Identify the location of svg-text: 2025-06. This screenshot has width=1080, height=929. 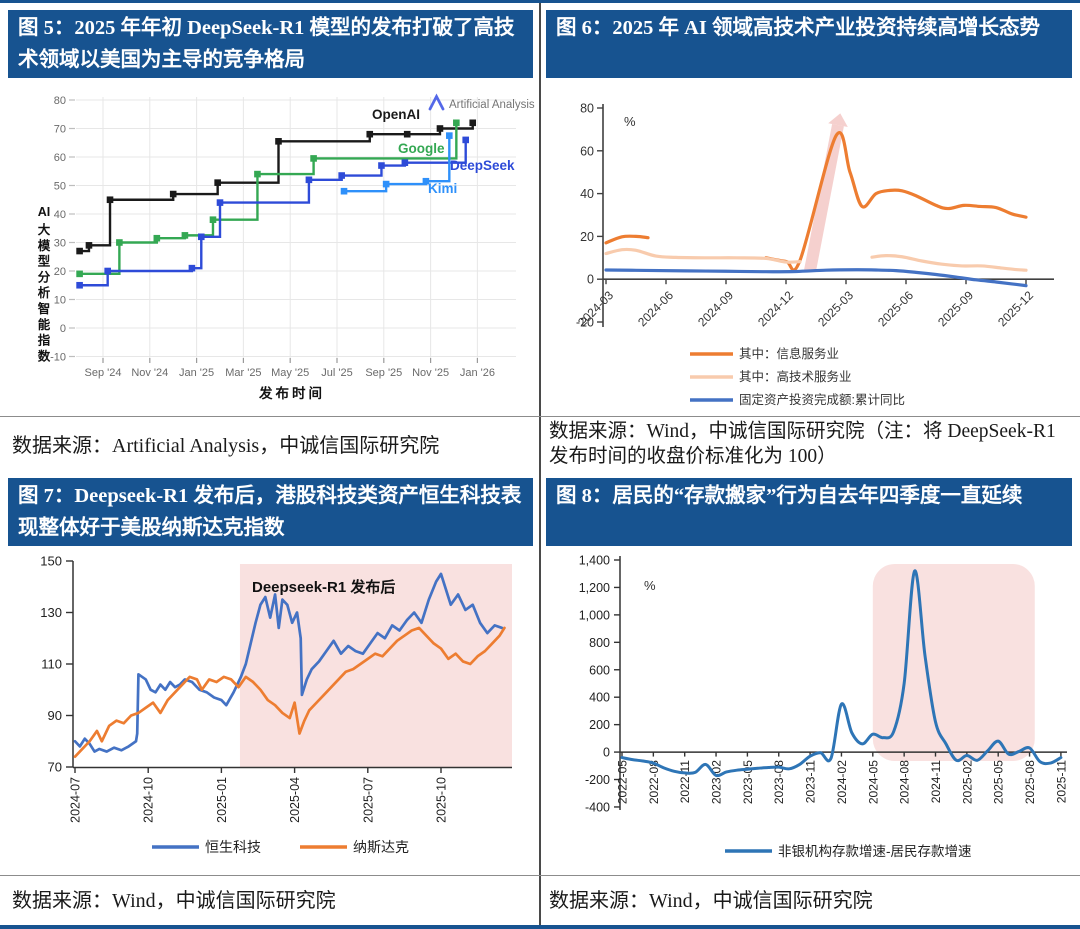
(895, 308).